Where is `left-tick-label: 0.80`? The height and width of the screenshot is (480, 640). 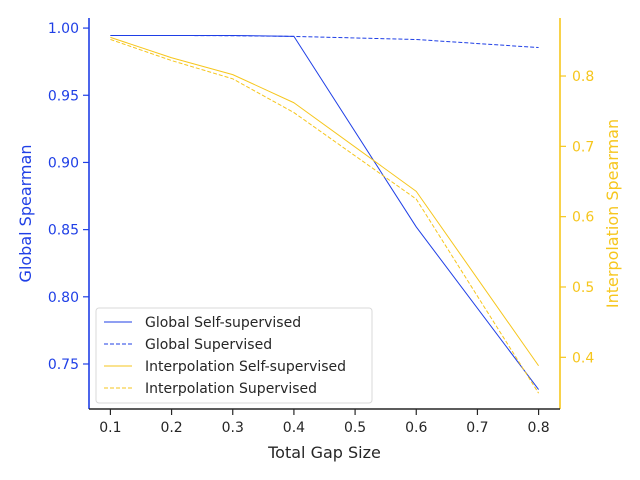
left-tick-label: 0.80 is located at coordinates (63, 298).